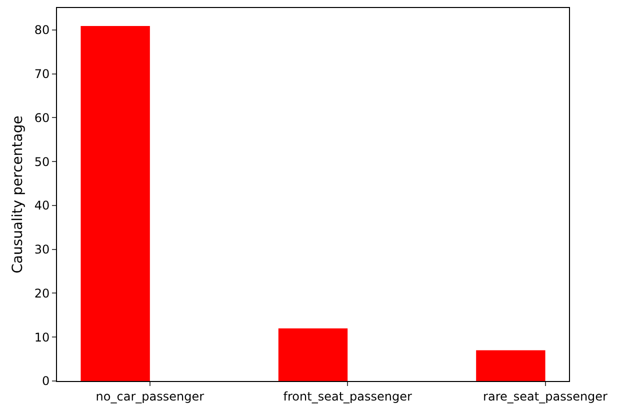 This screenshot has width=618, height=410. What do you see at coordinates (46, 381) in the screenshot?
I see `y-tick-label: 0` at bounding box center [46, 381].